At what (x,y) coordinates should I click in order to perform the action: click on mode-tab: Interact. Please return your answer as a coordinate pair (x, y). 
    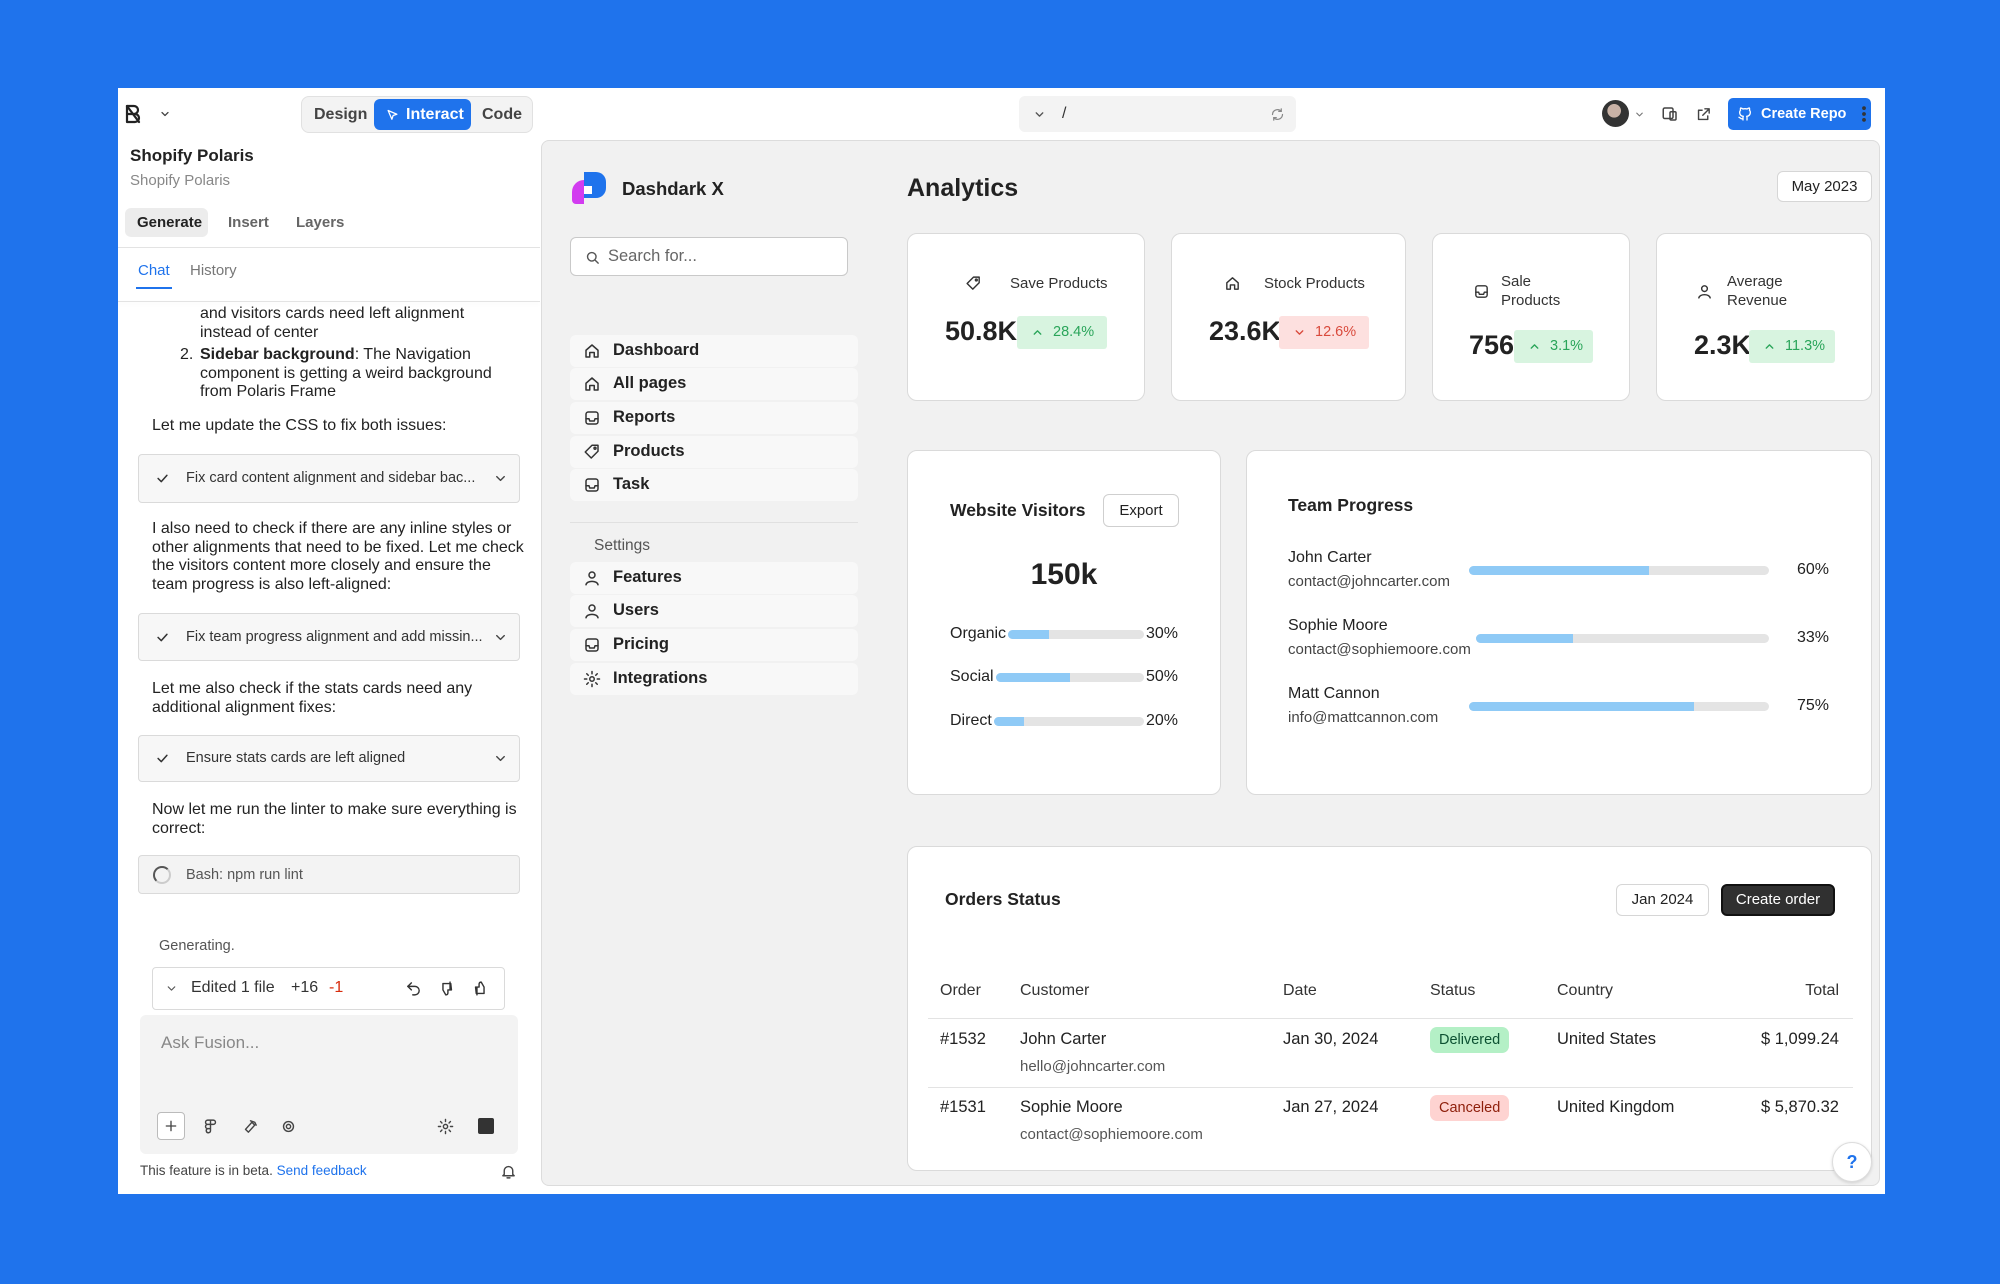
    Looking at the image, I should click on (435, 114).